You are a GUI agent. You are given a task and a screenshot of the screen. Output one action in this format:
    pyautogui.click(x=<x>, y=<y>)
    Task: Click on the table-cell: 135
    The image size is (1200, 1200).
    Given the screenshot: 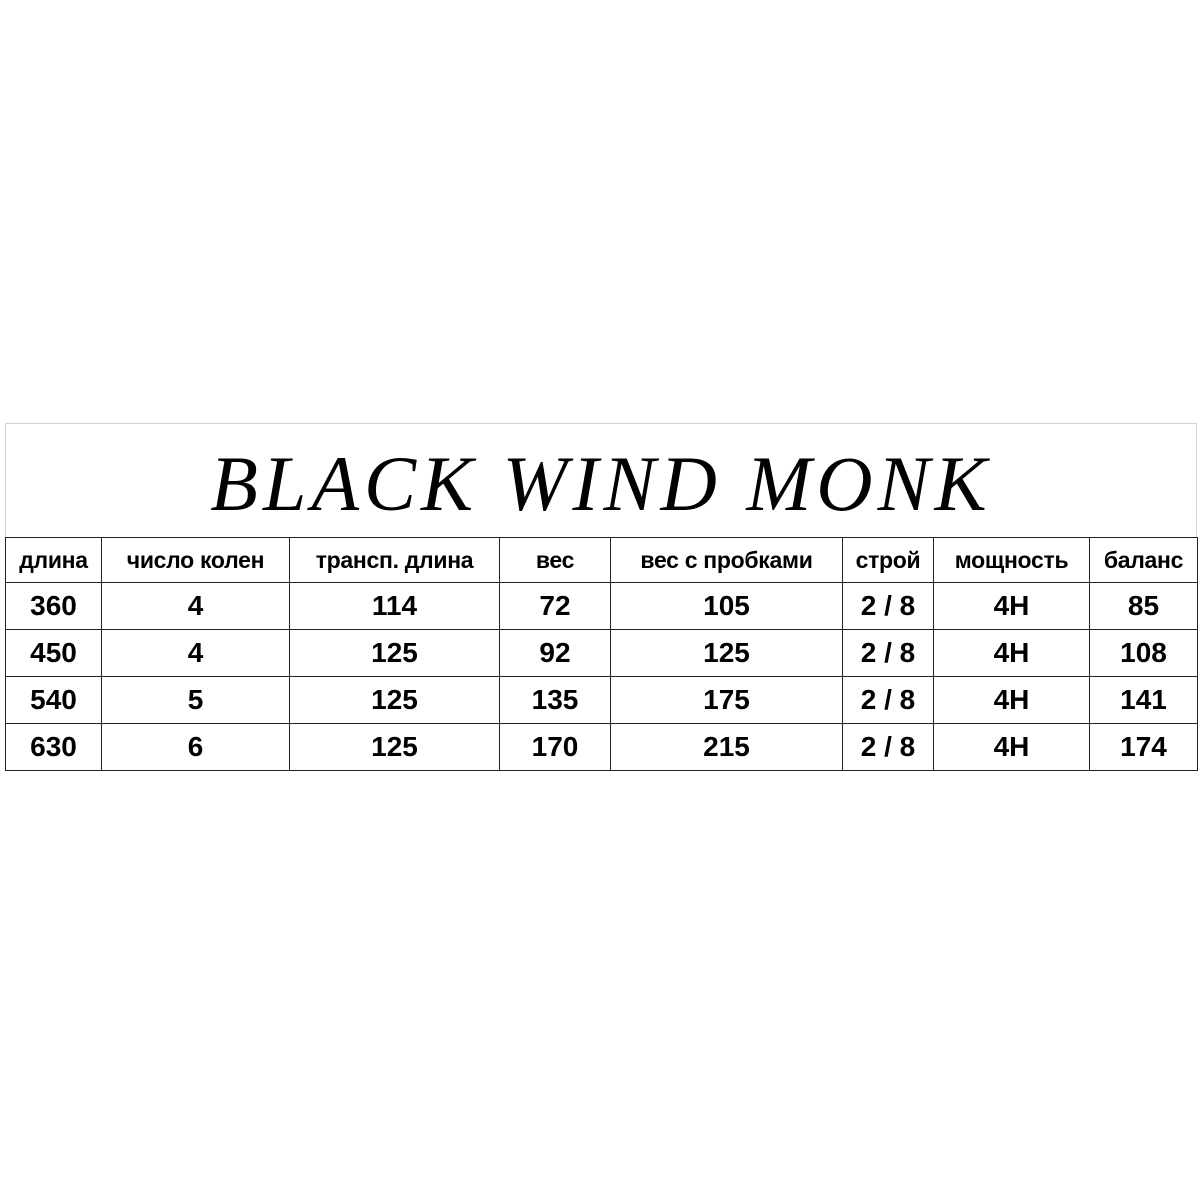 What is the action you would take?
    pyautogui.click(x=555, y=700)
    